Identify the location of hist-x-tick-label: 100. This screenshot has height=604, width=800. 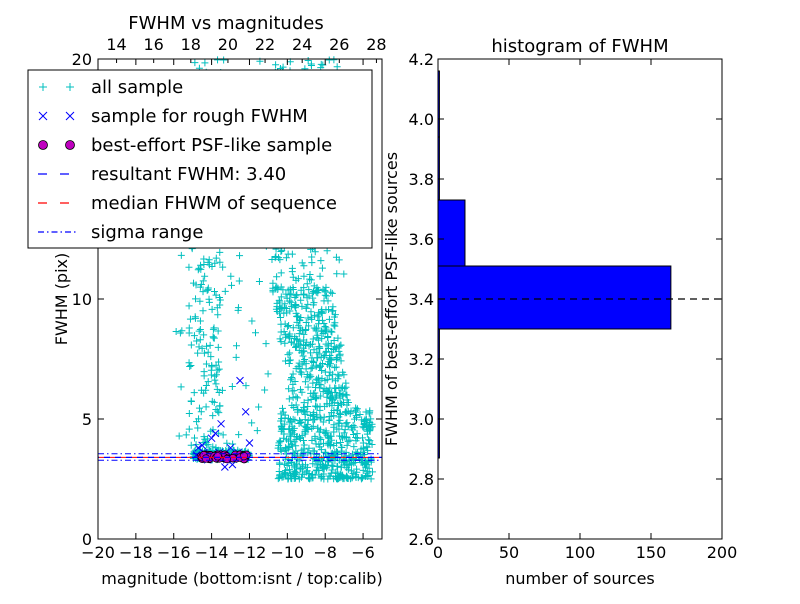
(580, 552).